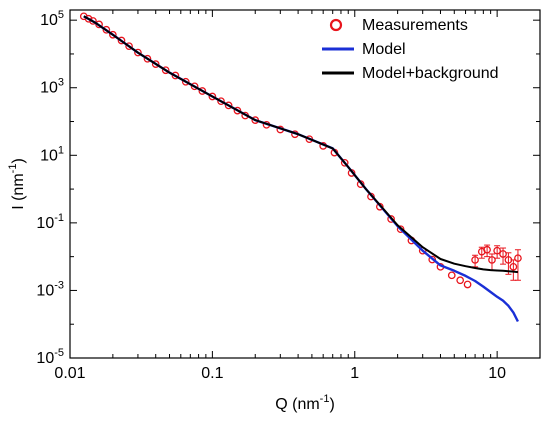 This screenshot has width=550, height=421. I want to click on legend-label-model: Model, so click(384, 49).